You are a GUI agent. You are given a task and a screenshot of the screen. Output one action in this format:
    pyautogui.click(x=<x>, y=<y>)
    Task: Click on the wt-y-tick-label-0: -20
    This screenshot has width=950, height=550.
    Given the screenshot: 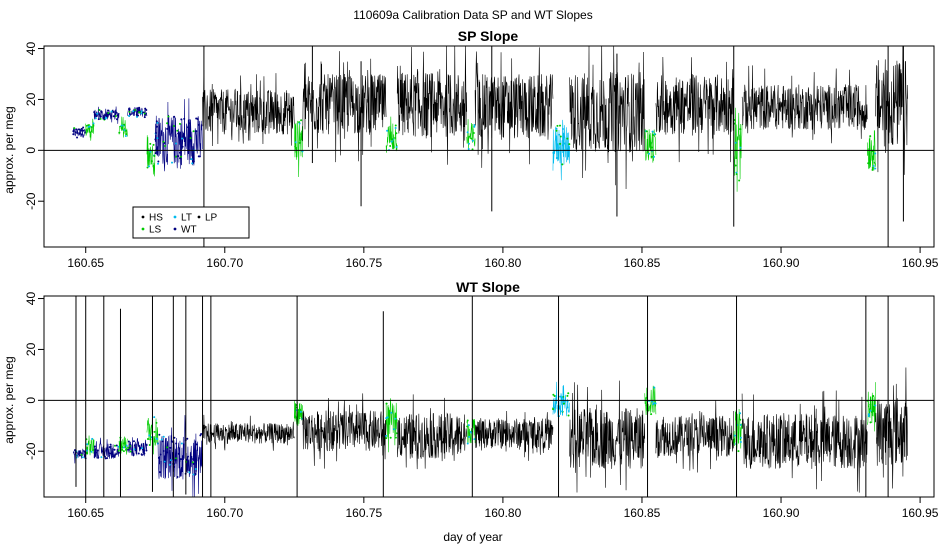 What is the action you would take?
    pyautogui.click(x=31, y=451)
    